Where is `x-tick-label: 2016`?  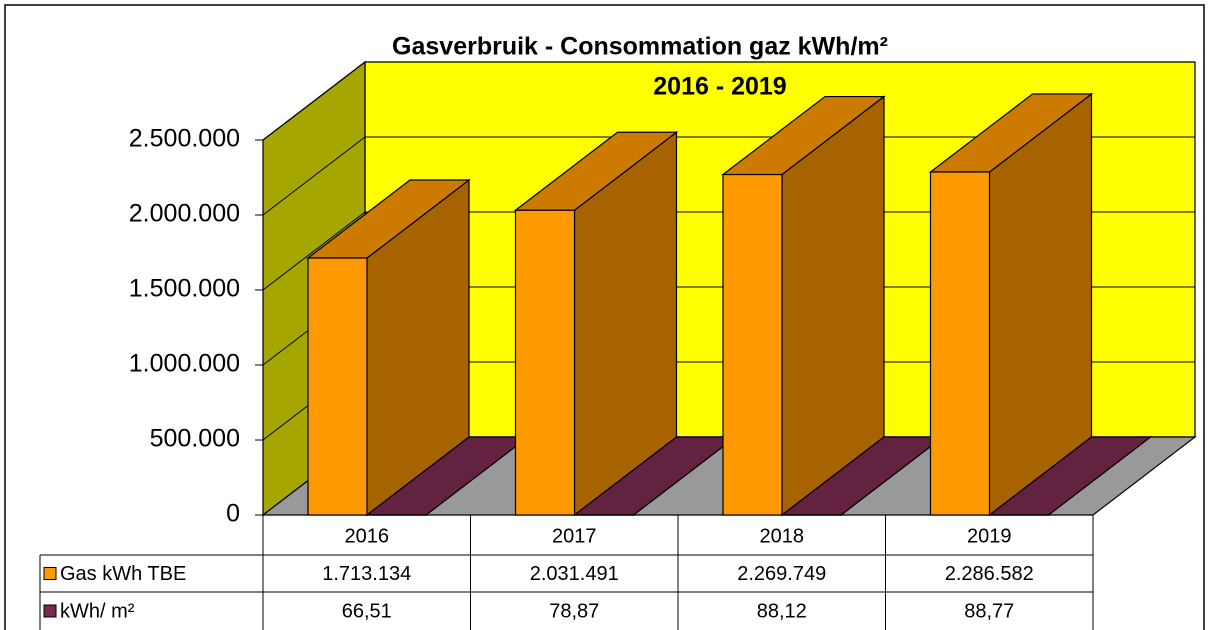 x-tick-label: 2016 is located at coordinates (367, 536).